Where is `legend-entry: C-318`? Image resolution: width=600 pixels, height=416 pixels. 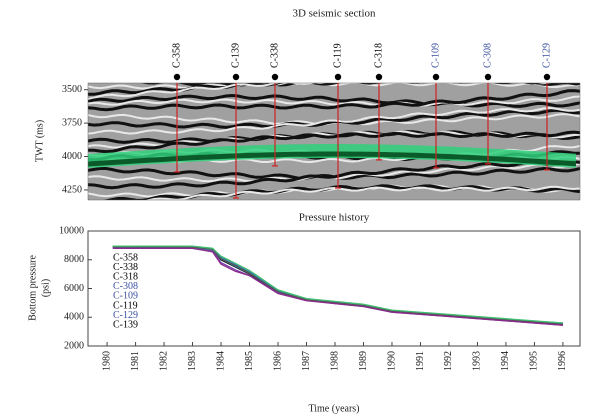 legend-entry: C-318 is located at coordinates (125, 276).